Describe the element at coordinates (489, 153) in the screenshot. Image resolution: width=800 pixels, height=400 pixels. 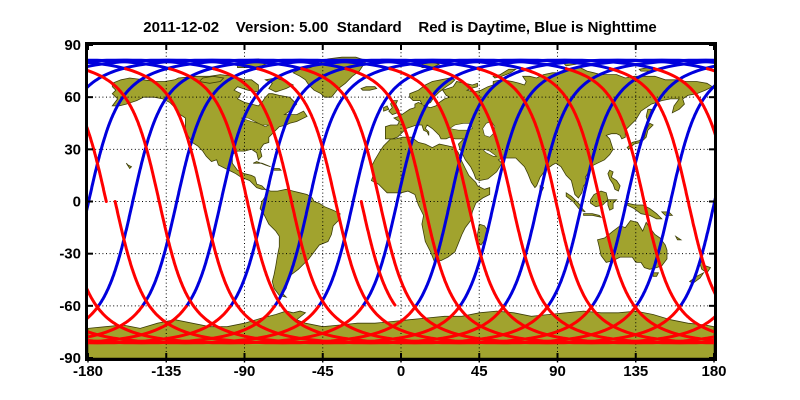
I see `lake-persian-gulf` at that location.